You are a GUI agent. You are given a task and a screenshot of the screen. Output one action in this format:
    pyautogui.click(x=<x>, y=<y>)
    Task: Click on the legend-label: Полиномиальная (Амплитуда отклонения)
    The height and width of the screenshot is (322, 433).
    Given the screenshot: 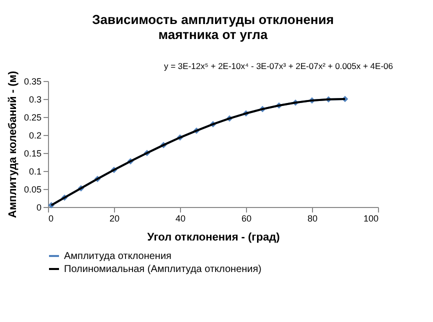 What is the action you would take?
    pyautogui.click(x=163, y=269)
    